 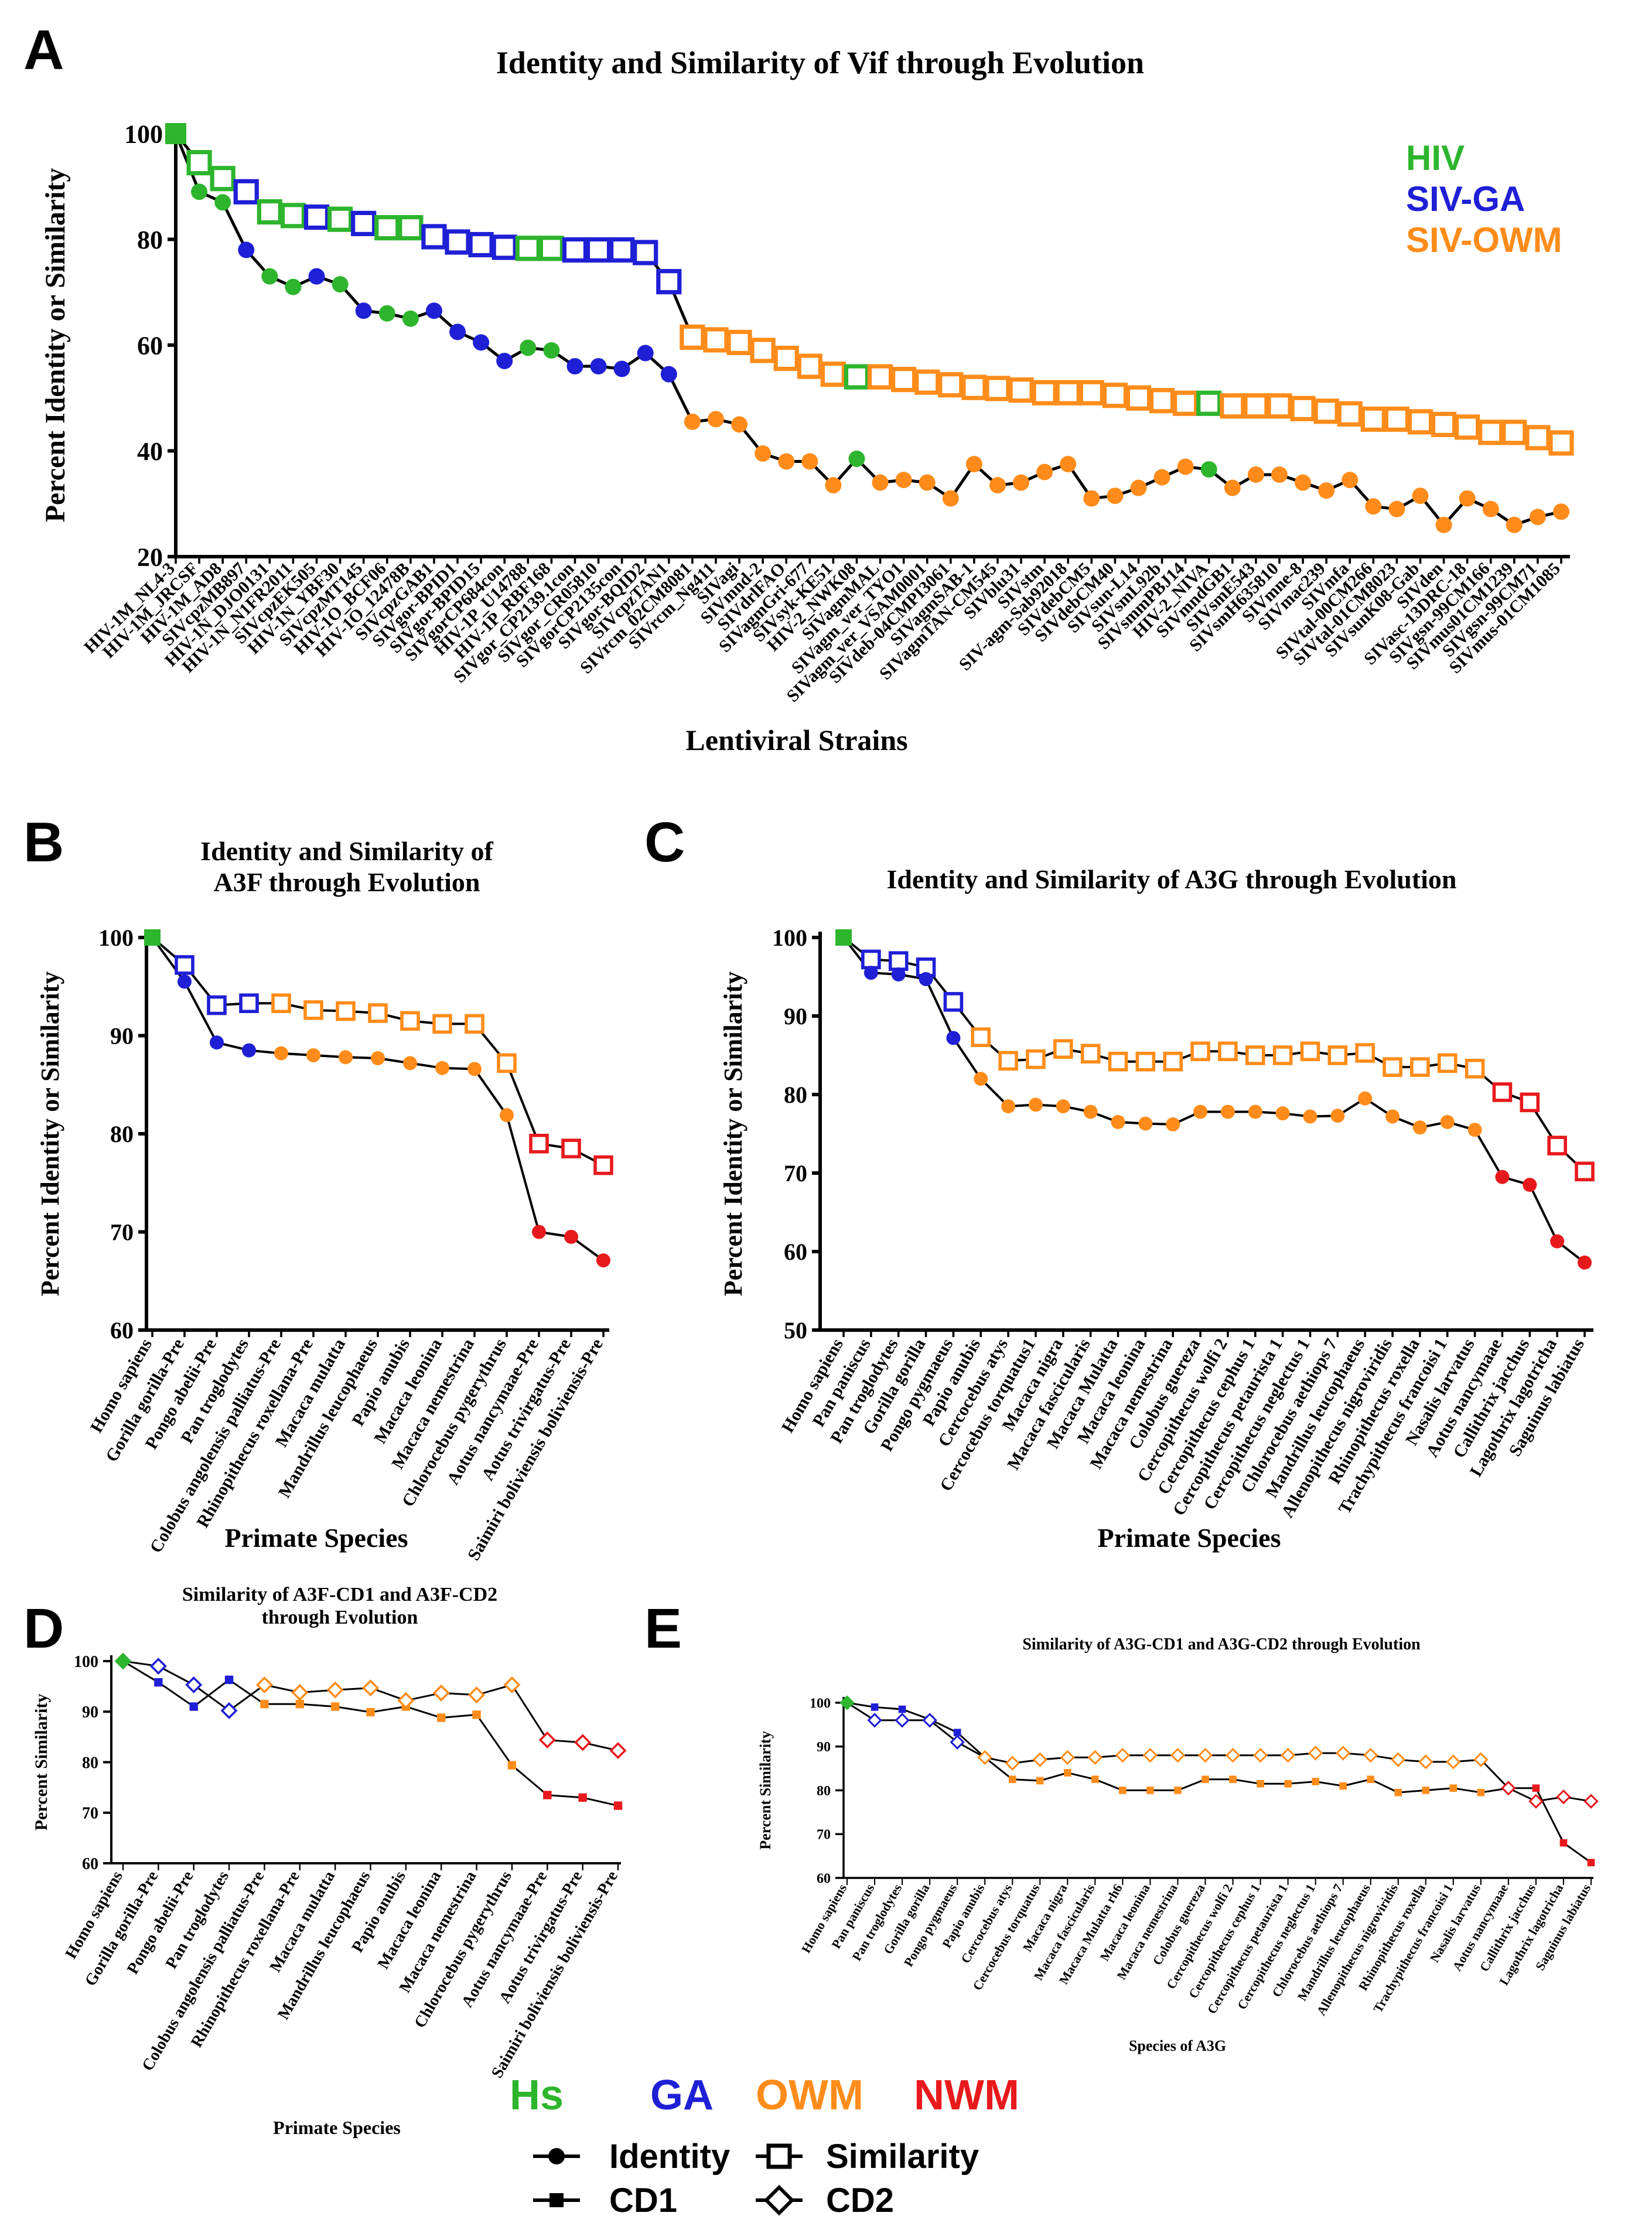 What do you see at coordinates (1484, 240) in the screenshot?
I see `legend-siv-owm: SIV-OWM` at bounding box center [1484, 240].